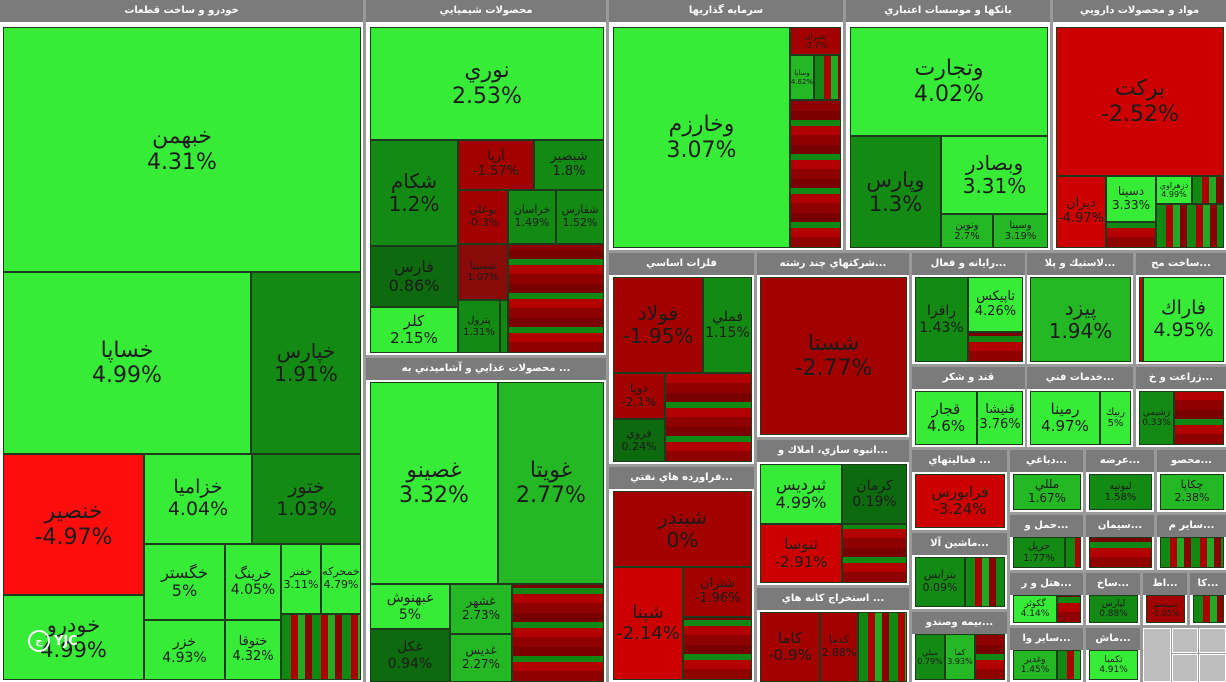 The height and width of the screenshot is (682, 1226). Describe the element at coordinates (1000, 418) in the screenshot. I see `tile-ghnisha: قنيشا 3.76%` at that location.